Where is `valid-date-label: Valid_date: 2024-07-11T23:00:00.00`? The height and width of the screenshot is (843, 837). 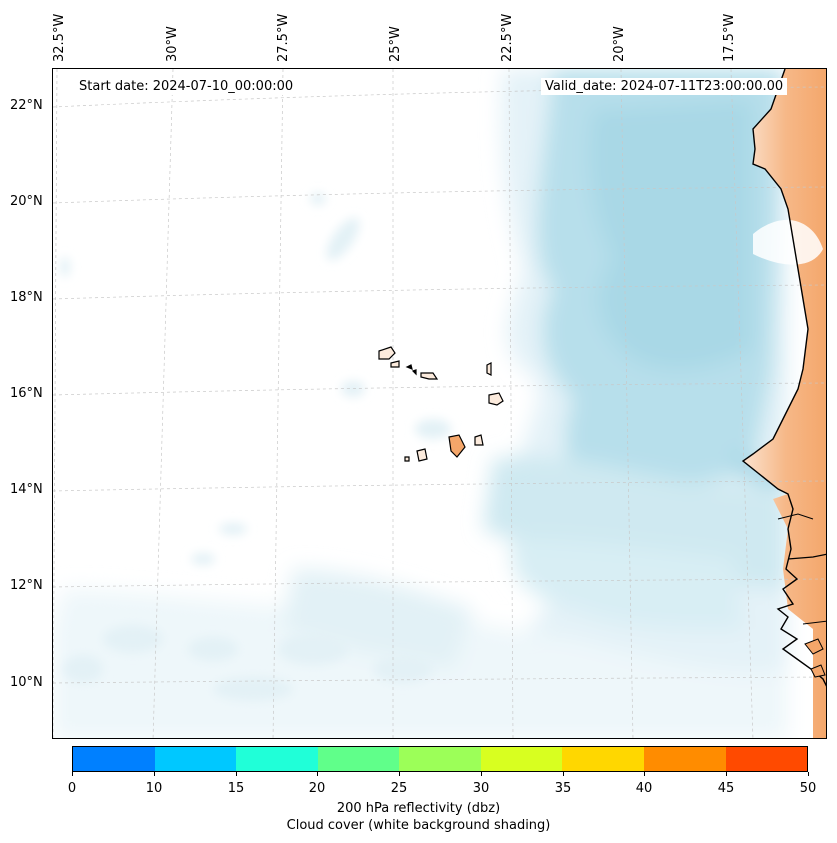
valid-date-label: Valid_date: 2024-07-11T23:00:00.00 is located at coordinates (664, 86).